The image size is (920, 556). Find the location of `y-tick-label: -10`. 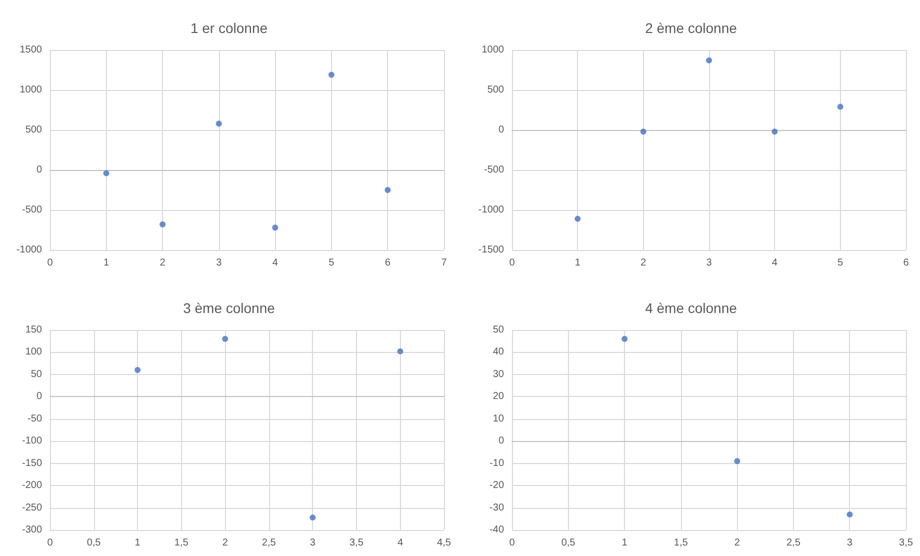

y-tick-label: -10 is located at coordinates (497, 463).